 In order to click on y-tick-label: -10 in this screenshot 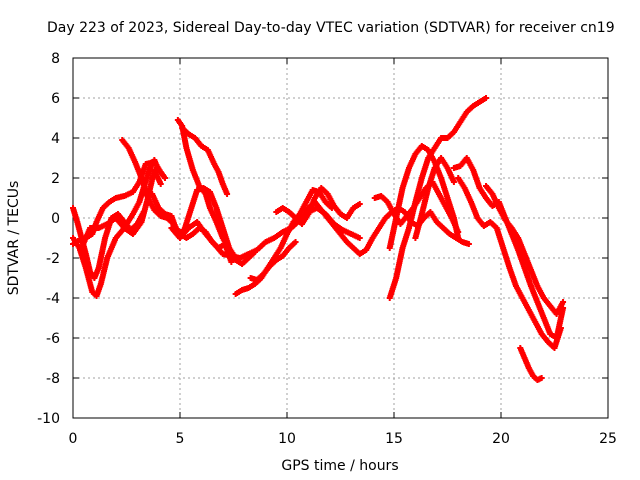, I will do `click(48, 419)`.